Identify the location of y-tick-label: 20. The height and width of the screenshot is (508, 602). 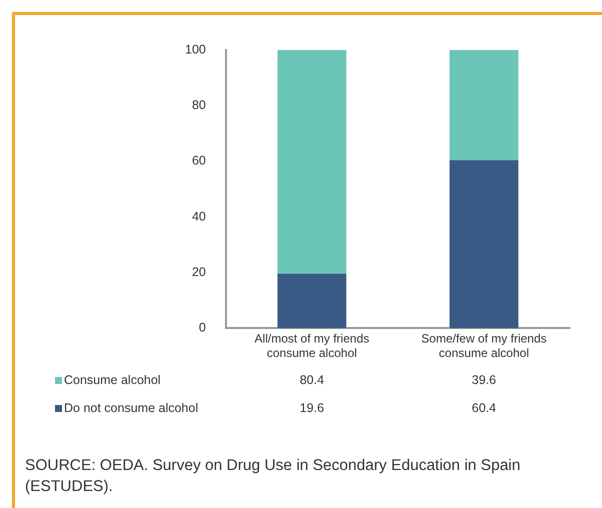
(199, 272).